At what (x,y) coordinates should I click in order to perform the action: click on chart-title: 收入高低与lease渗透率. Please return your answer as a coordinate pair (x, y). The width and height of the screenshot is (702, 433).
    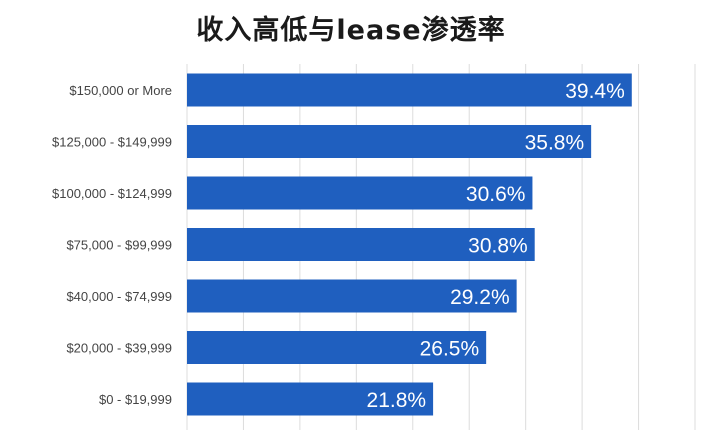
    Looking at the image, I should click on (351, 30).